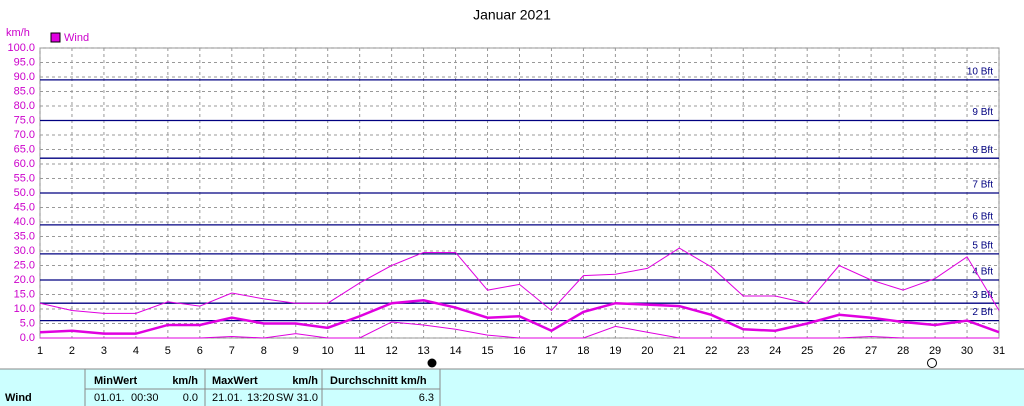 The width and height of the screenshot is (1024, 406). I want to click on x-tick-label: 2, so click(72, 351).